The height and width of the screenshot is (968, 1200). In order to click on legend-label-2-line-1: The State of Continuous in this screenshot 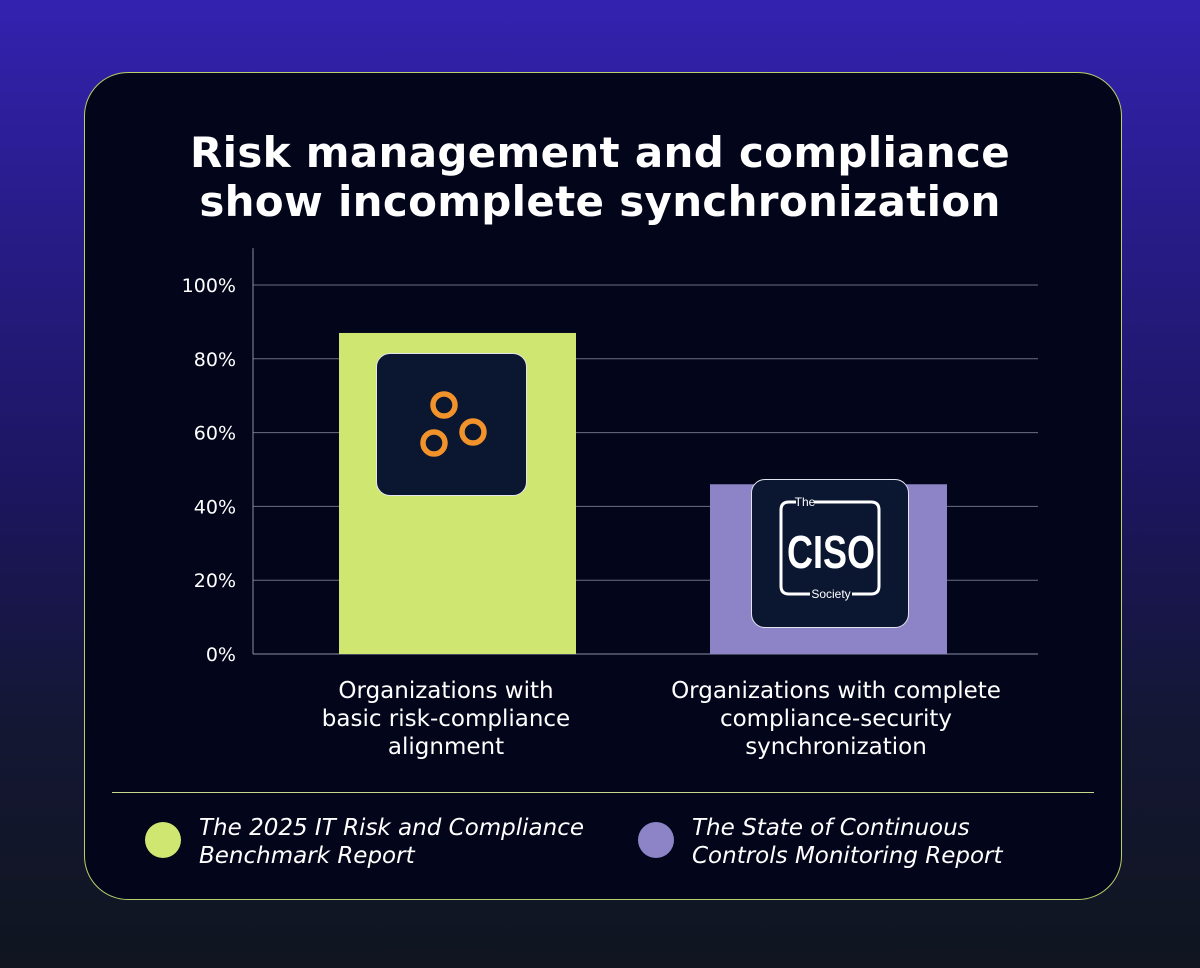, I will do `click(831, 828)`.